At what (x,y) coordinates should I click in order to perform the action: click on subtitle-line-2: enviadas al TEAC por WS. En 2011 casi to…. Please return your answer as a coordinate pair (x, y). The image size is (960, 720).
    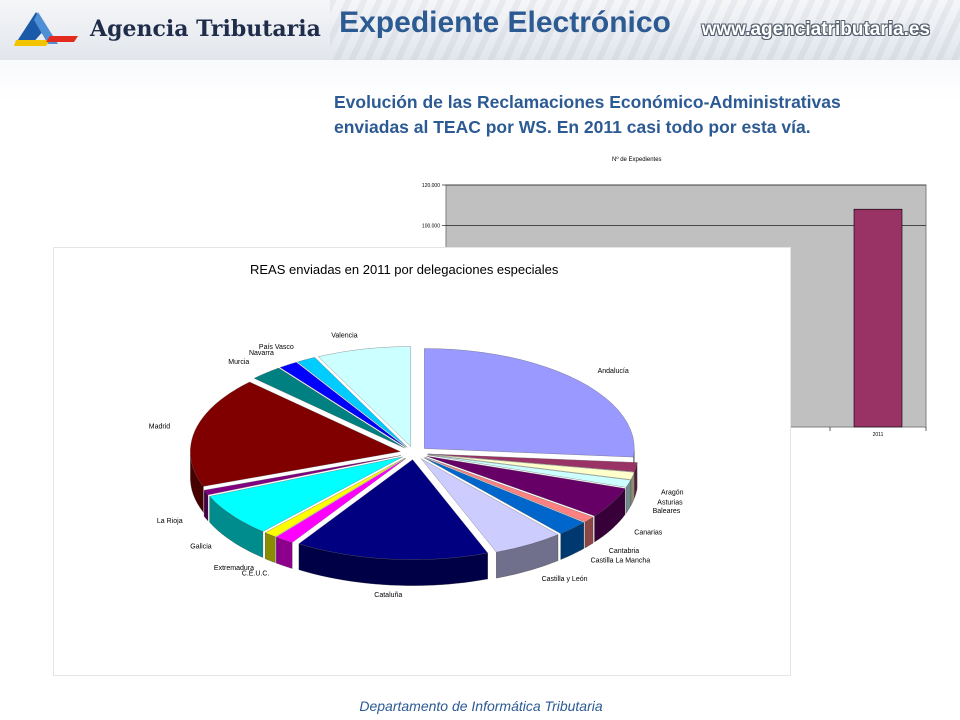
    Looking at the image, I should click on (644, 127).